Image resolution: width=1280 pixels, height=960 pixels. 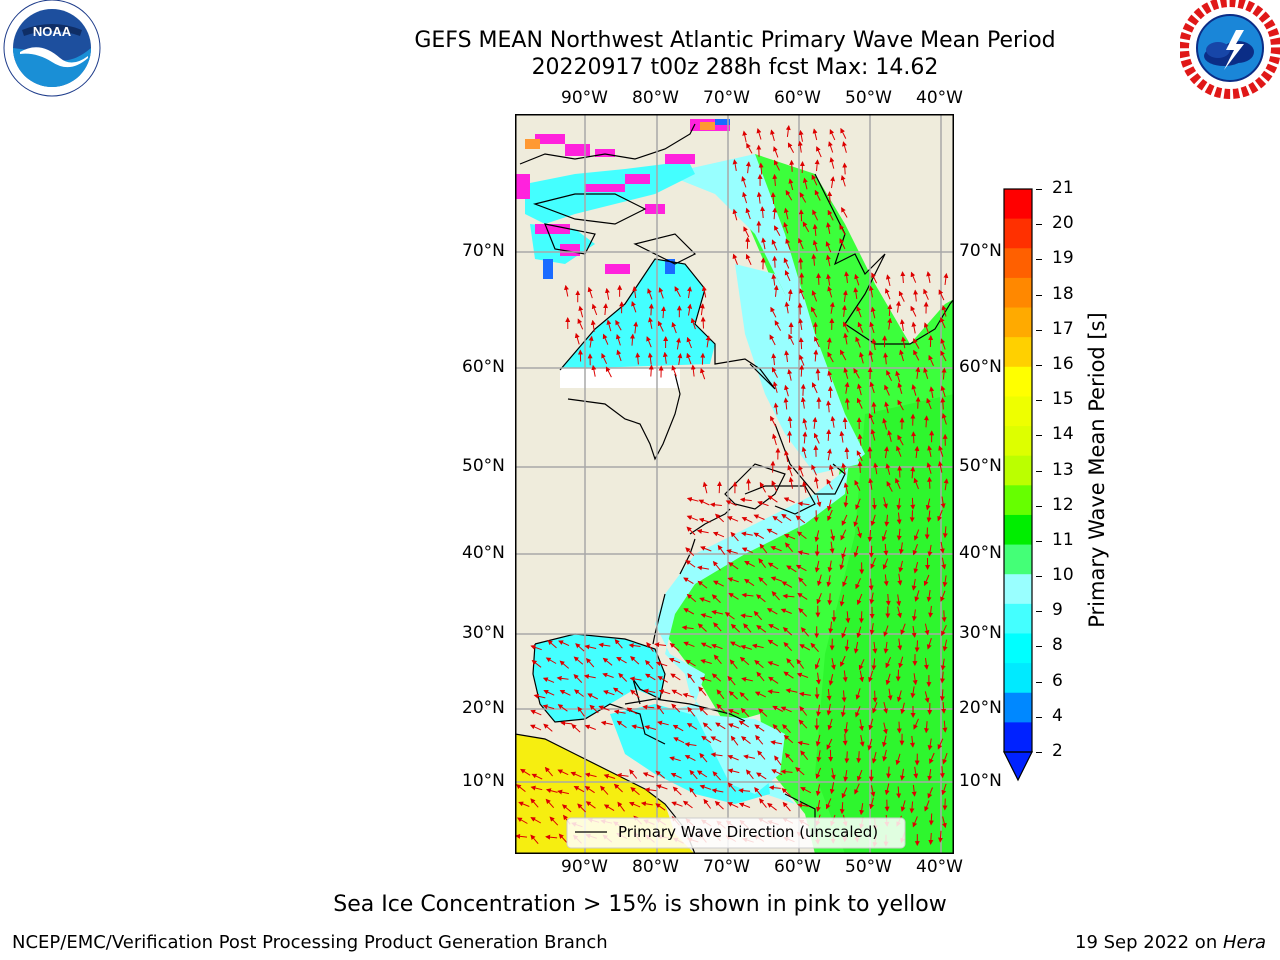 I want to click on footer-date-text: 19 Sep 2022 on, so click(x=1149, y=942).